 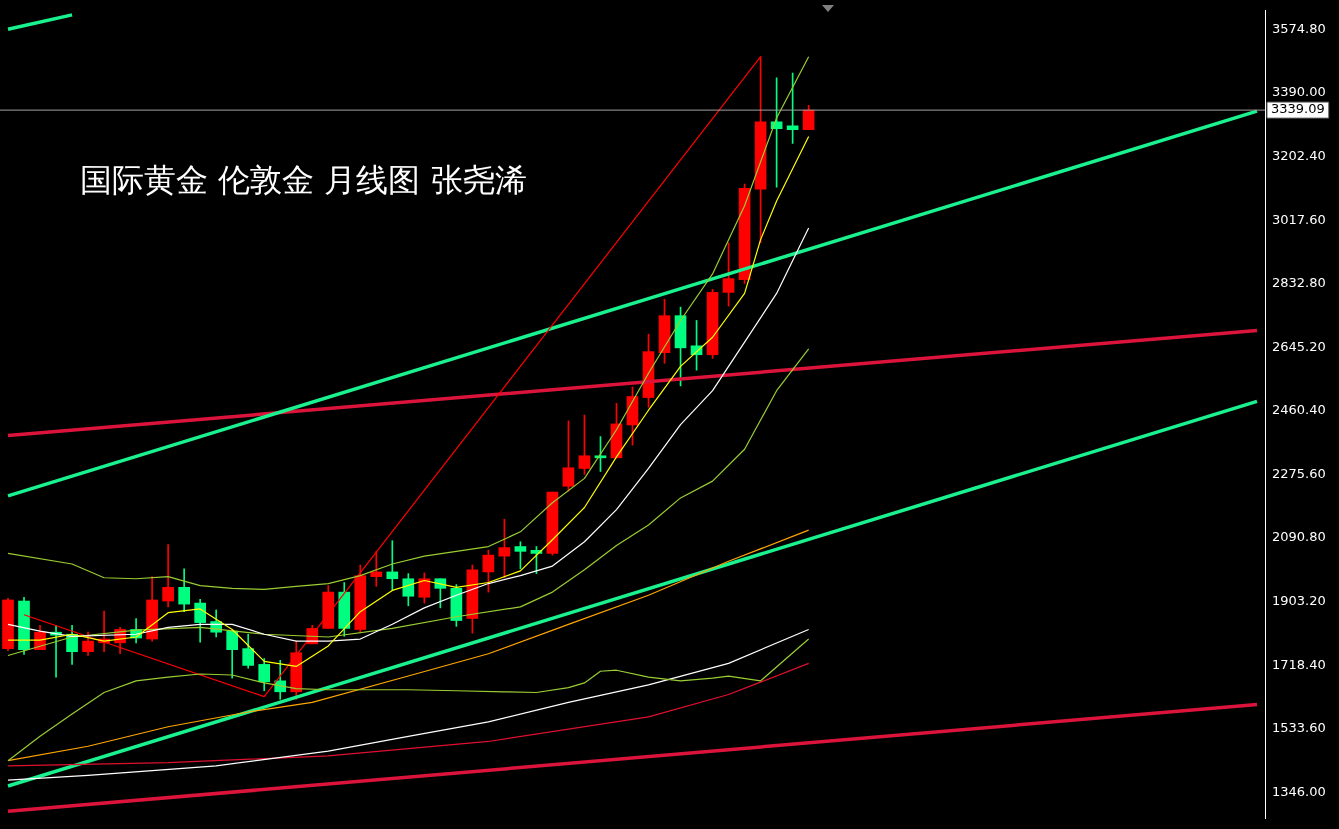 What do you see at coordinates (1299, 410) in the screenshot?
I see `y-tick-label: 2460.40` at bounding box center [1299, 410].